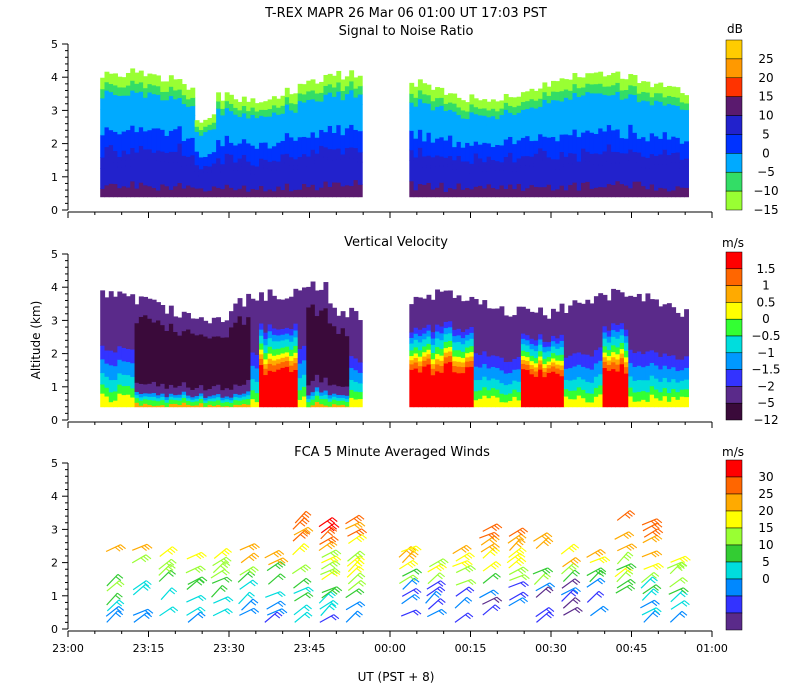  Describe the element at coordinates (405, 13) in the screenshot. I see `figure-title: T-REX MAPR 26 Mar 06 01:00 UT 17:03 PST` at that location.